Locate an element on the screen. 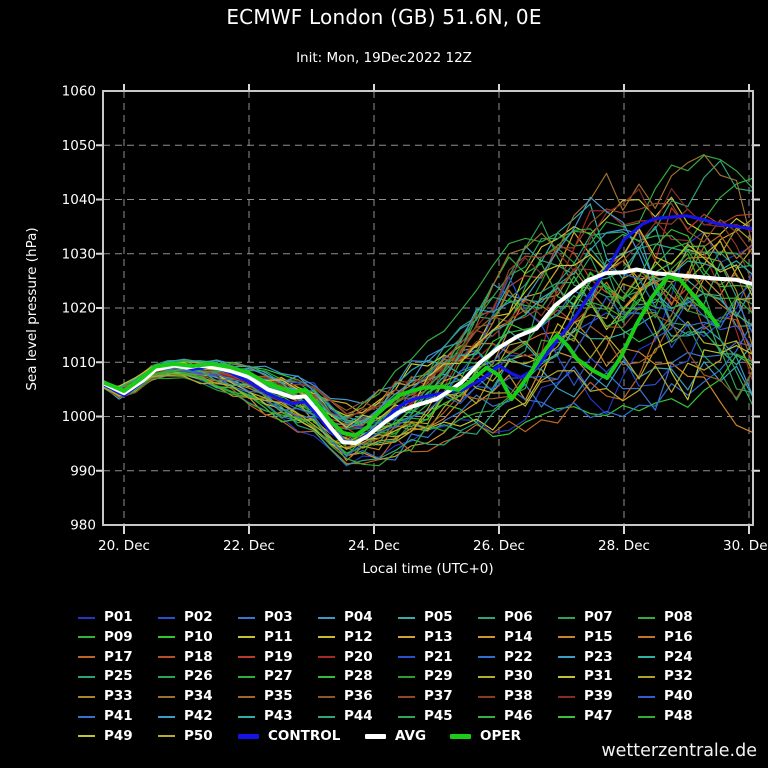  legend-entry-P45: P45 is located at coordinates (425, 716).